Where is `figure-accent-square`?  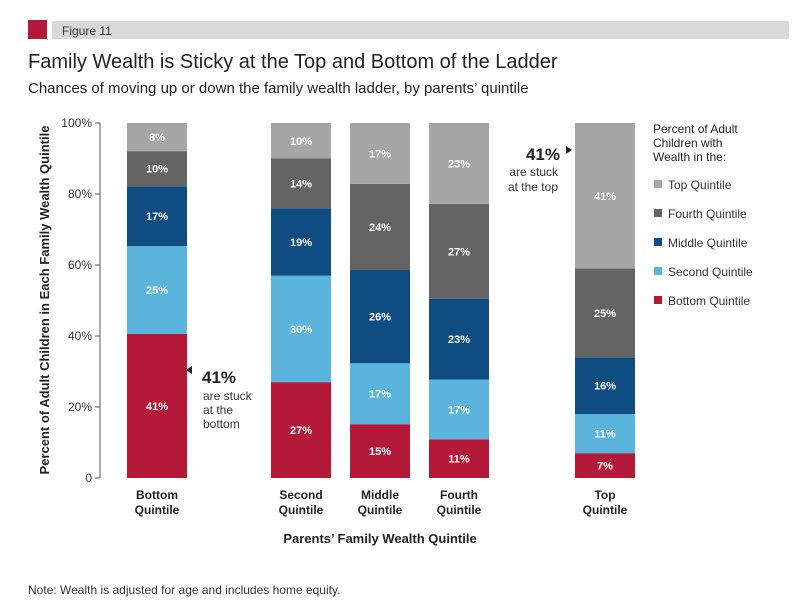 figure-accent-square is located at coordinates (37, 29).